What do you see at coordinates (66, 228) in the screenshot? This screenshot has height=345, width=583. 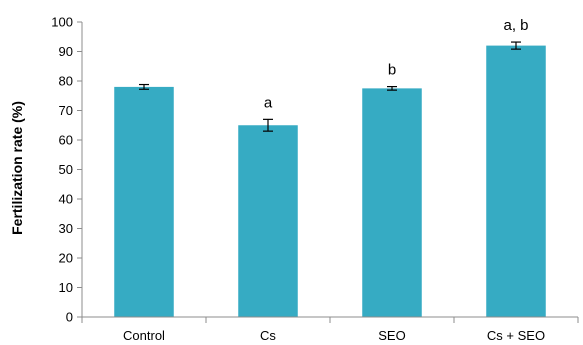 I see `y-tick-label: 30` at bounding box center [66, 228].